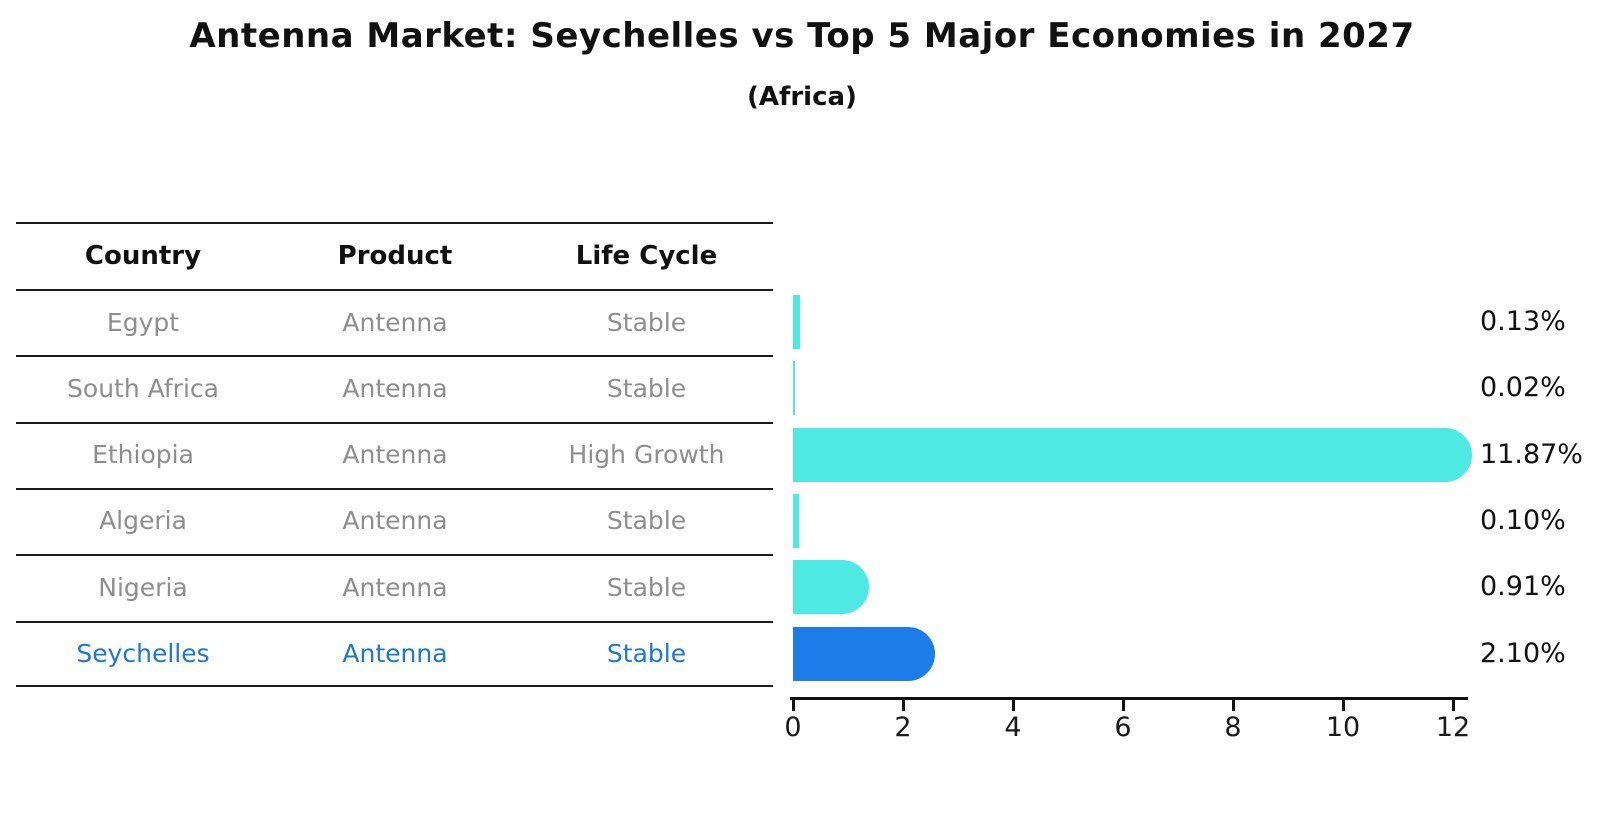 The image size is (1604, 823). I want to click on cell-lifecycle: High Growth, so click(646, 455).